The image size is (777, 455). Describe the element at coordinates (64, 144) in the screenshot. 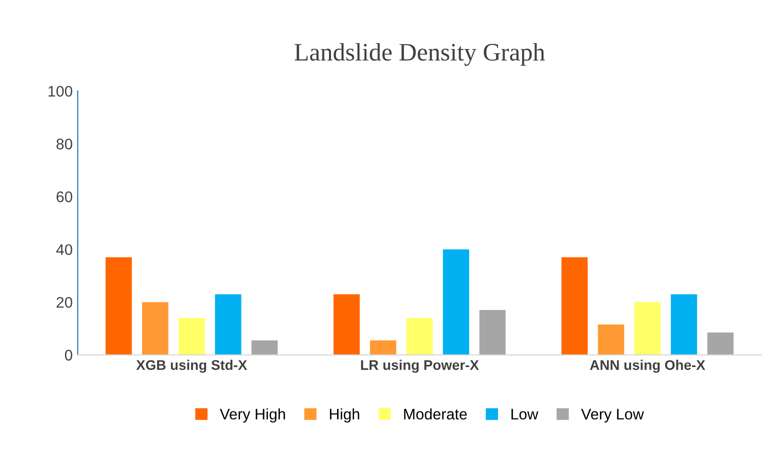

I see `y-tick-label: 80` at that location.